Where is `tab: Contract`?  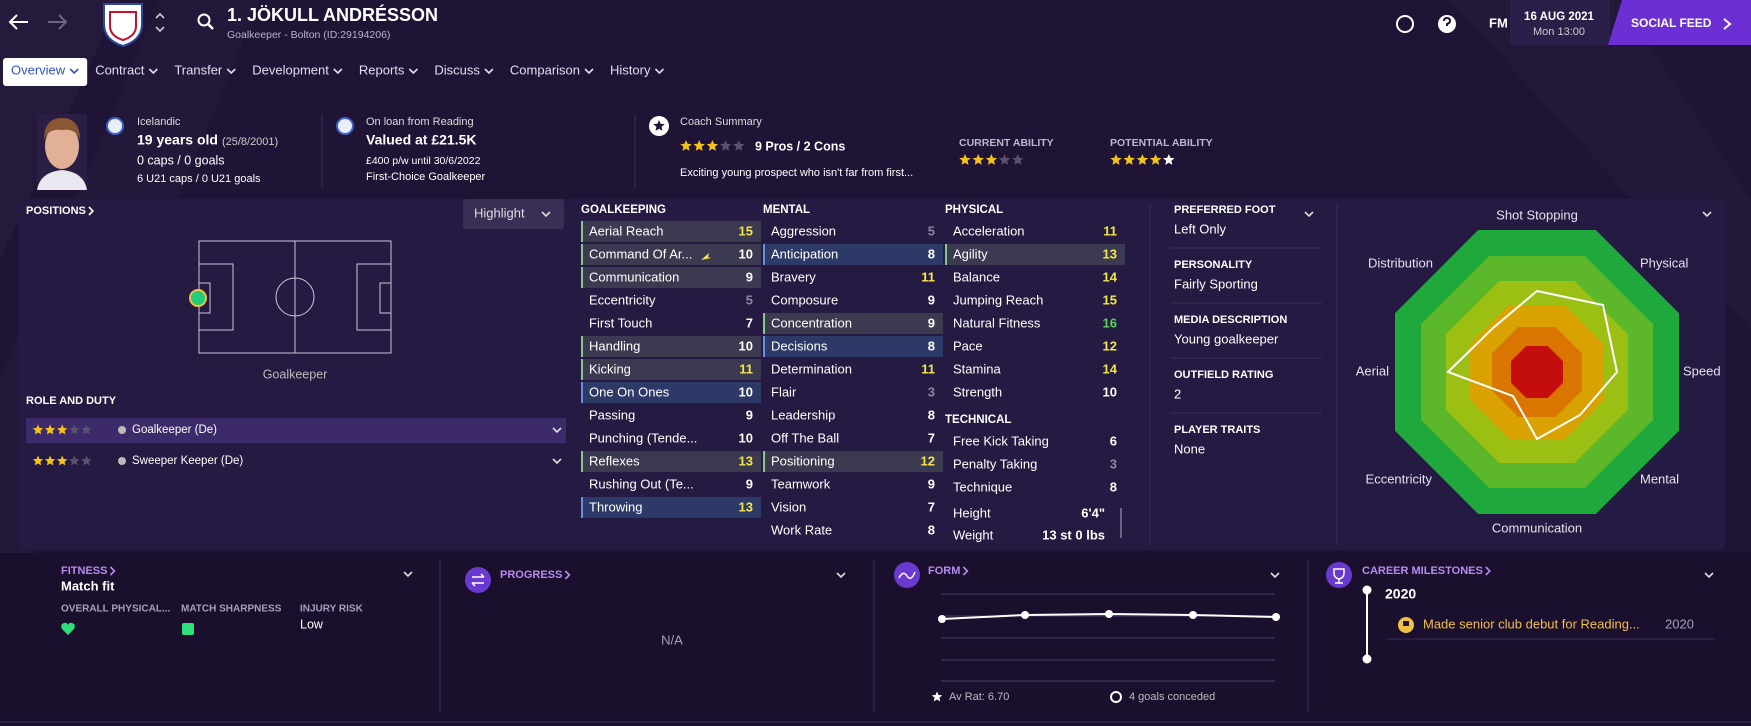
tab: Contract is located at coordinates (120, 69).